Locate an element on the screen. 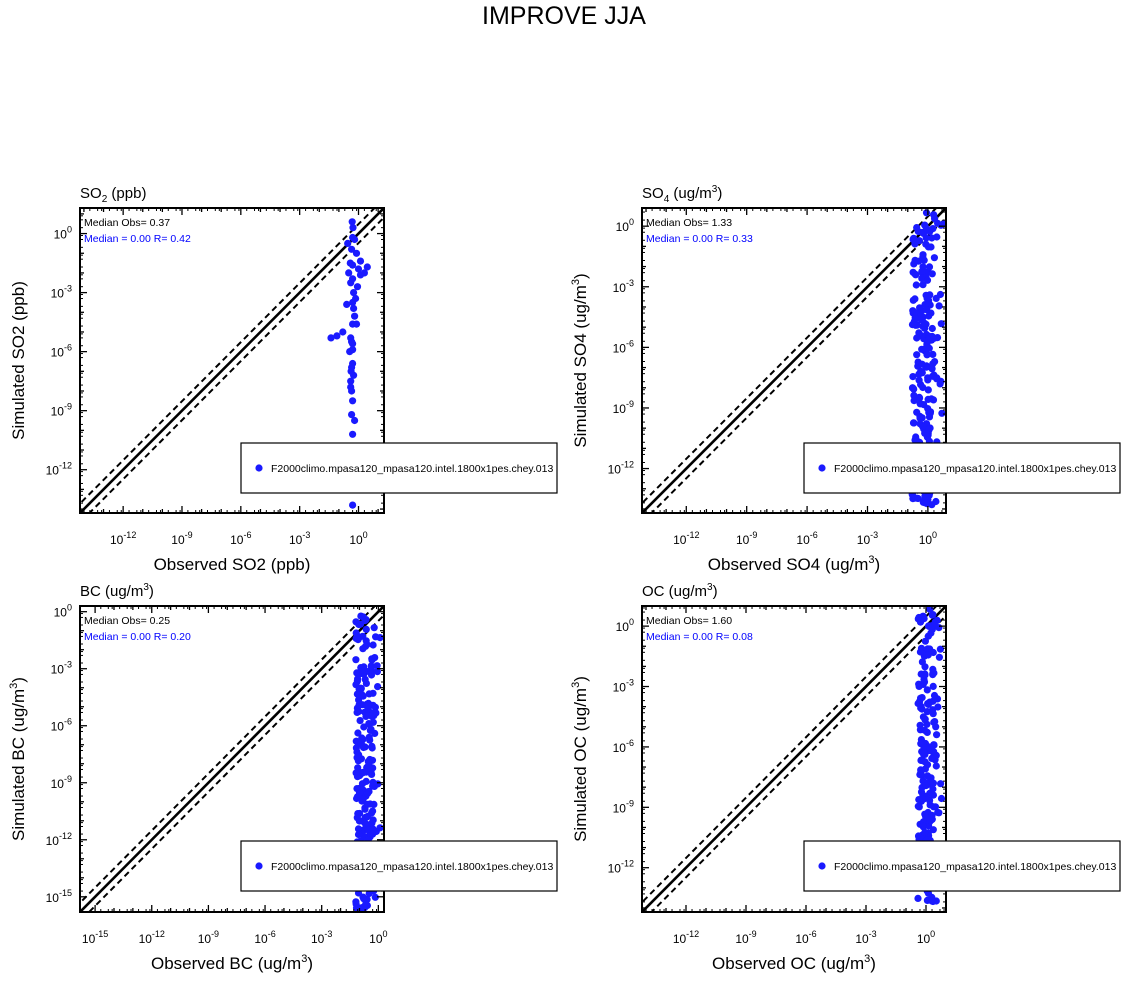 This screenshot has width=1128, height=981. axis-ticks is located at coordinates (794, 758).